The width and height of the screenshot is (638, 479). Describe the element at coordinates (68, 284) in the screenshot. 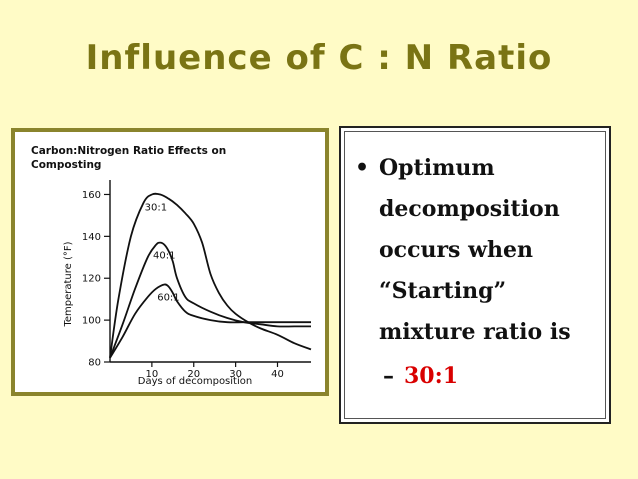

I see `y-axis-label: Temperature (°F)` at that location.